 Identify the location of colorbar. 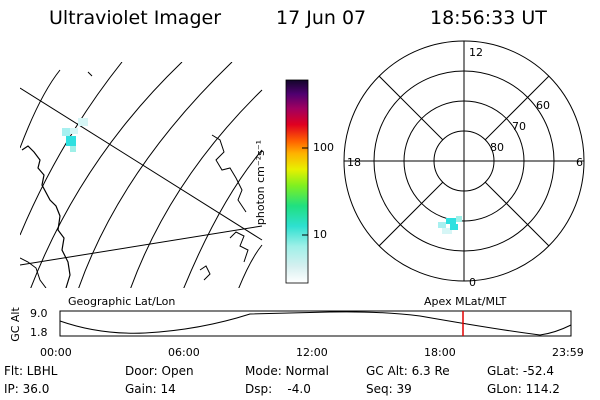
(297, 181).